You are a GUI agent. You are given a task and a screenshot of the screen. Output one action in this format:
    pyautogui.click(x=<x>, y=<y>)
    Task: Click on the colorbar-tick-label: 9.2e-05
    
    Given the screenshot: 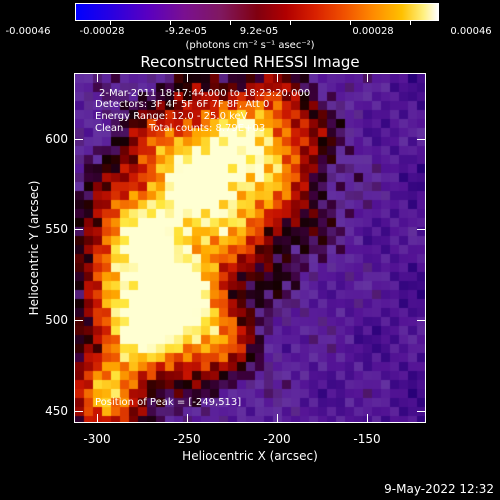 What is the action you would take?
    pyautogui.click(x=259, y=31)
    